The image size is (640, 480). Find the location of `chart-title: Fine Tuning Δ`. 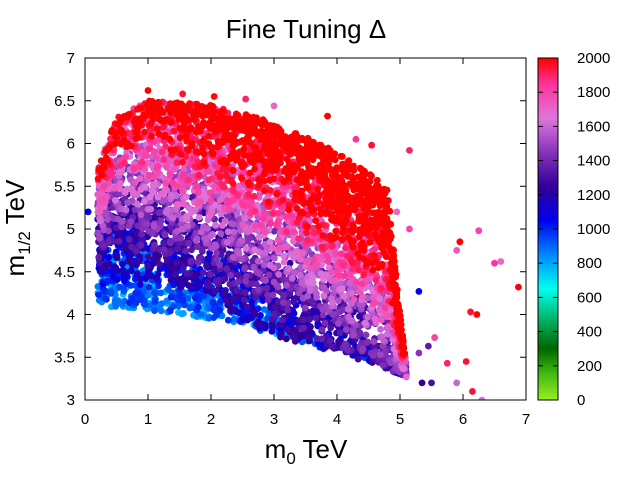

chart-title: Fine Tuning Δ is located at coordinates (306, 29).